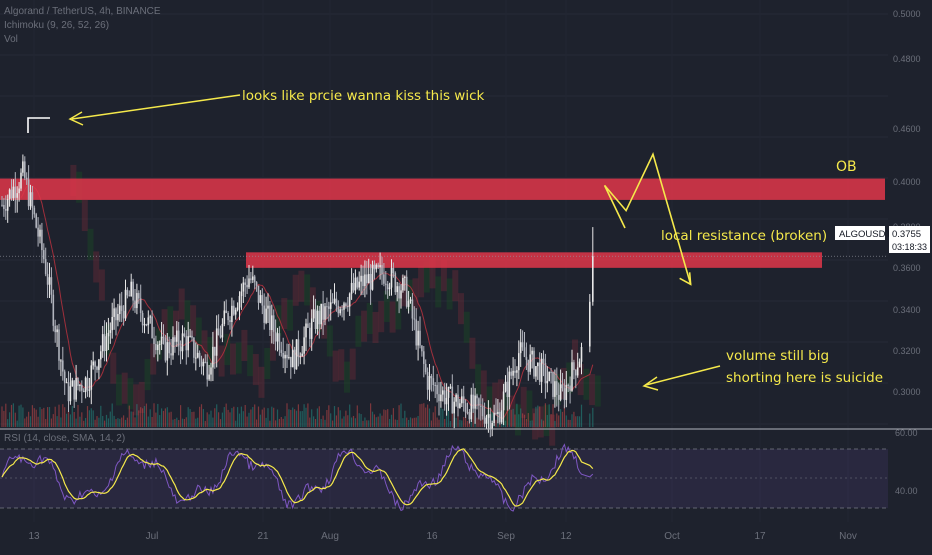  I want to click on x-tick-label: Oct, so click(672, 536).